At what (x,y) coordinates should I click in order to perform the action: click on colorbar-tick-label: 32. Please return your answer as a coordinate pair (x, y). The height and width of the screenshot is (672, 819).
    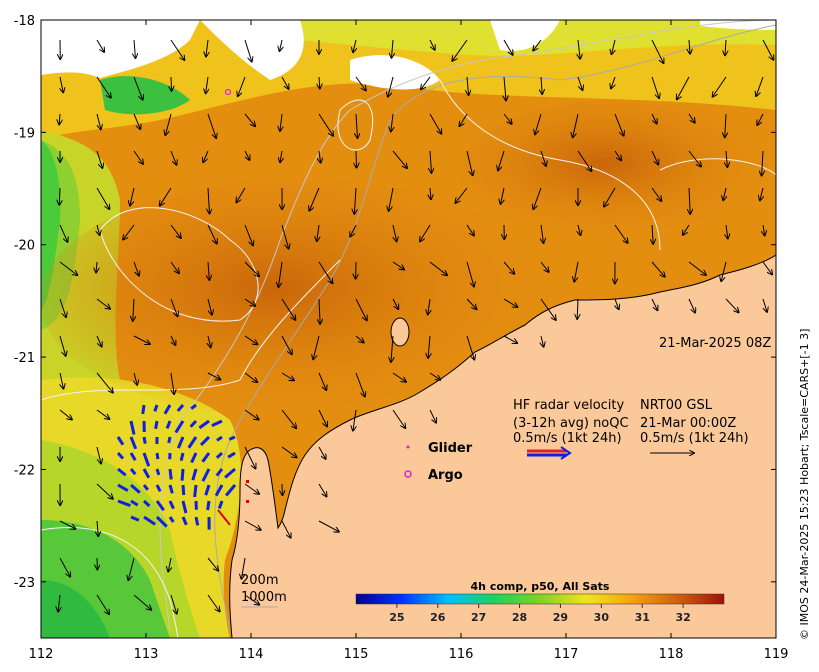
    Looking at the image, I should click on (682, 617).